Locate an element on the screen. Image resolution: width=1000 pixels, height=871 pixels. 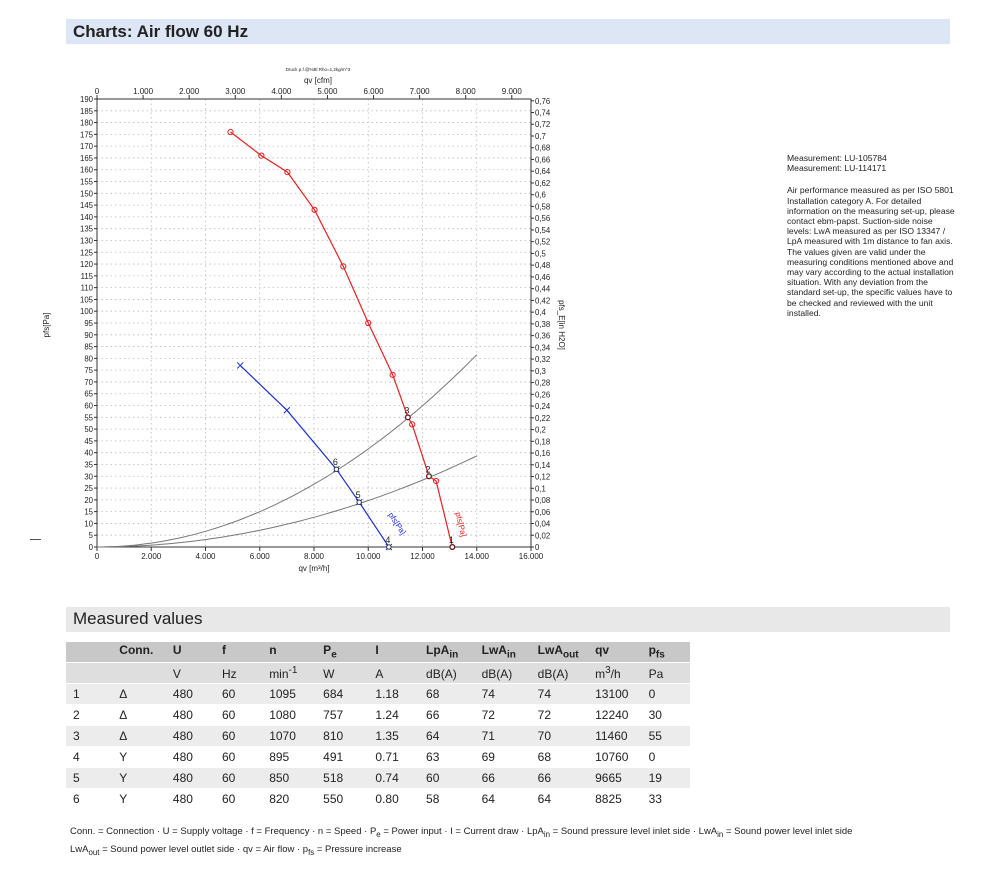
y2-tick-label: 0,08 is located at coordinates (542, 500).